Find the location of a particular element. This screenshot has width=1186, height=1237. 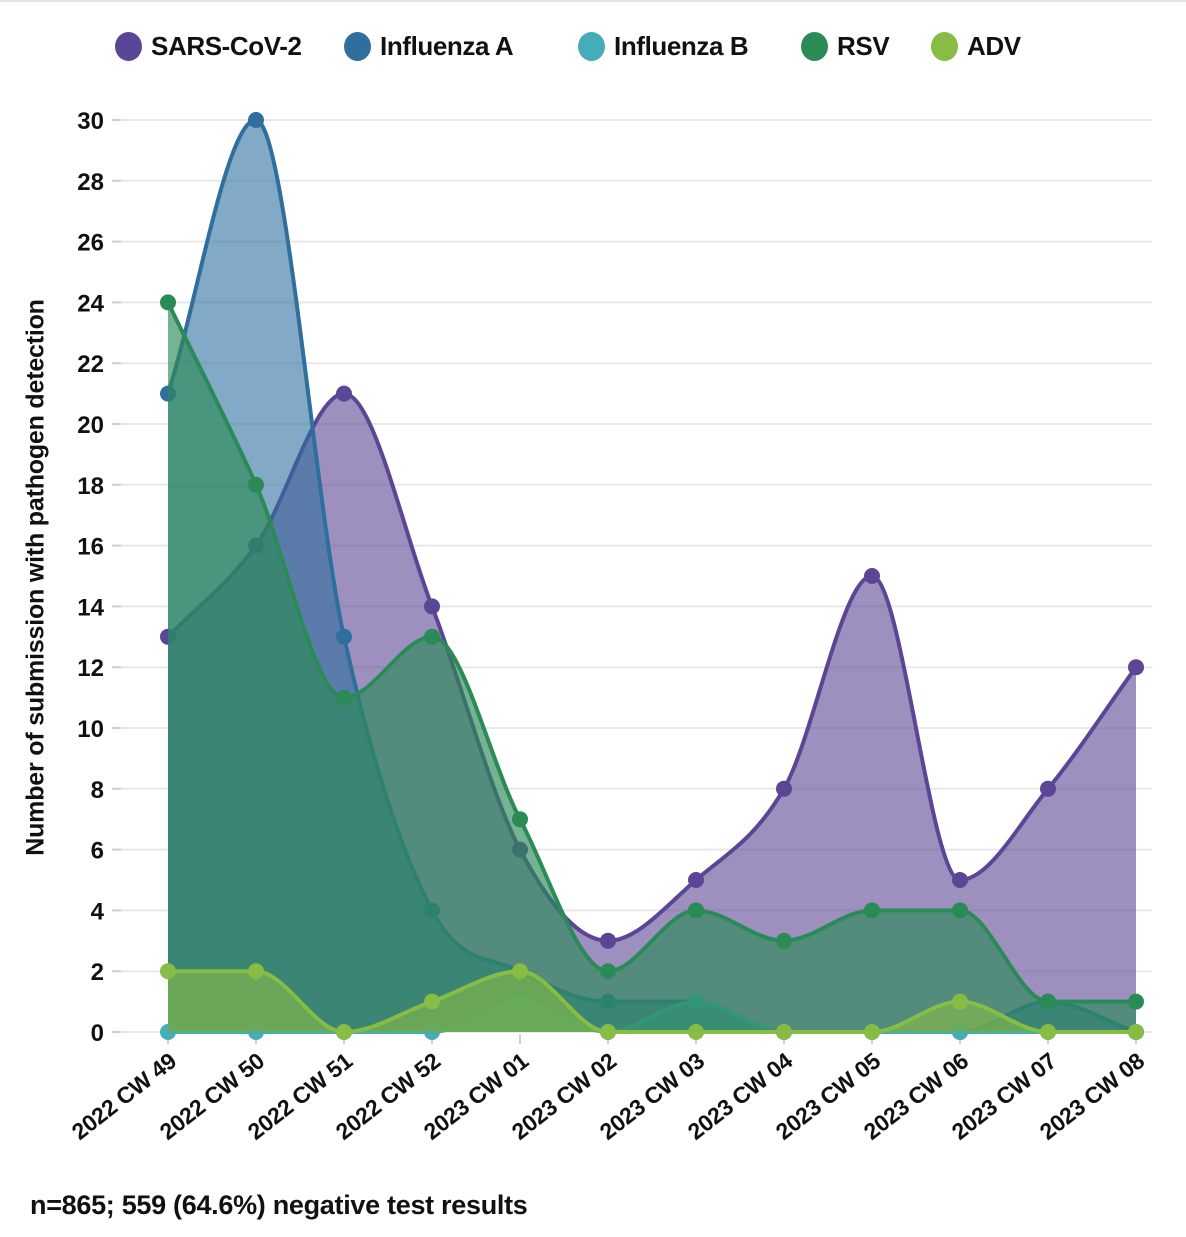

legend-label: RSV is located at coordinates (863, 46).